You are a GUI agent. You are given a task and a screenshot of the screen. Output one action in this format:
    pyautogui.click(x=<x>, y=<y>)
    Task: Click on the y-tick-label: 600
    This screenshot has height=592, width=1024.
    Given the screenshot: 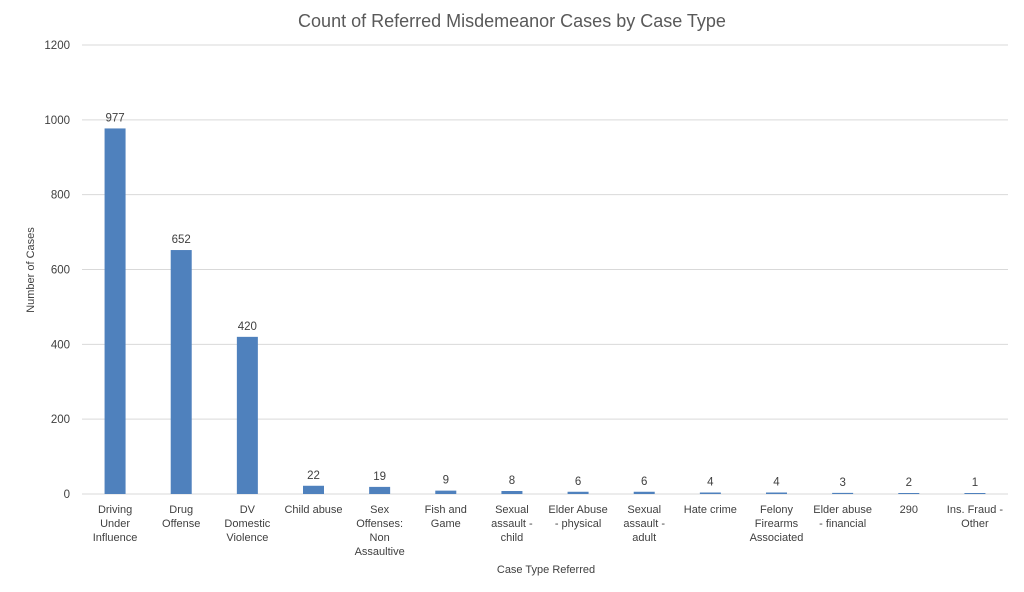 What is the action you would take?
    pyautogui.click(x=60, y=271)
    